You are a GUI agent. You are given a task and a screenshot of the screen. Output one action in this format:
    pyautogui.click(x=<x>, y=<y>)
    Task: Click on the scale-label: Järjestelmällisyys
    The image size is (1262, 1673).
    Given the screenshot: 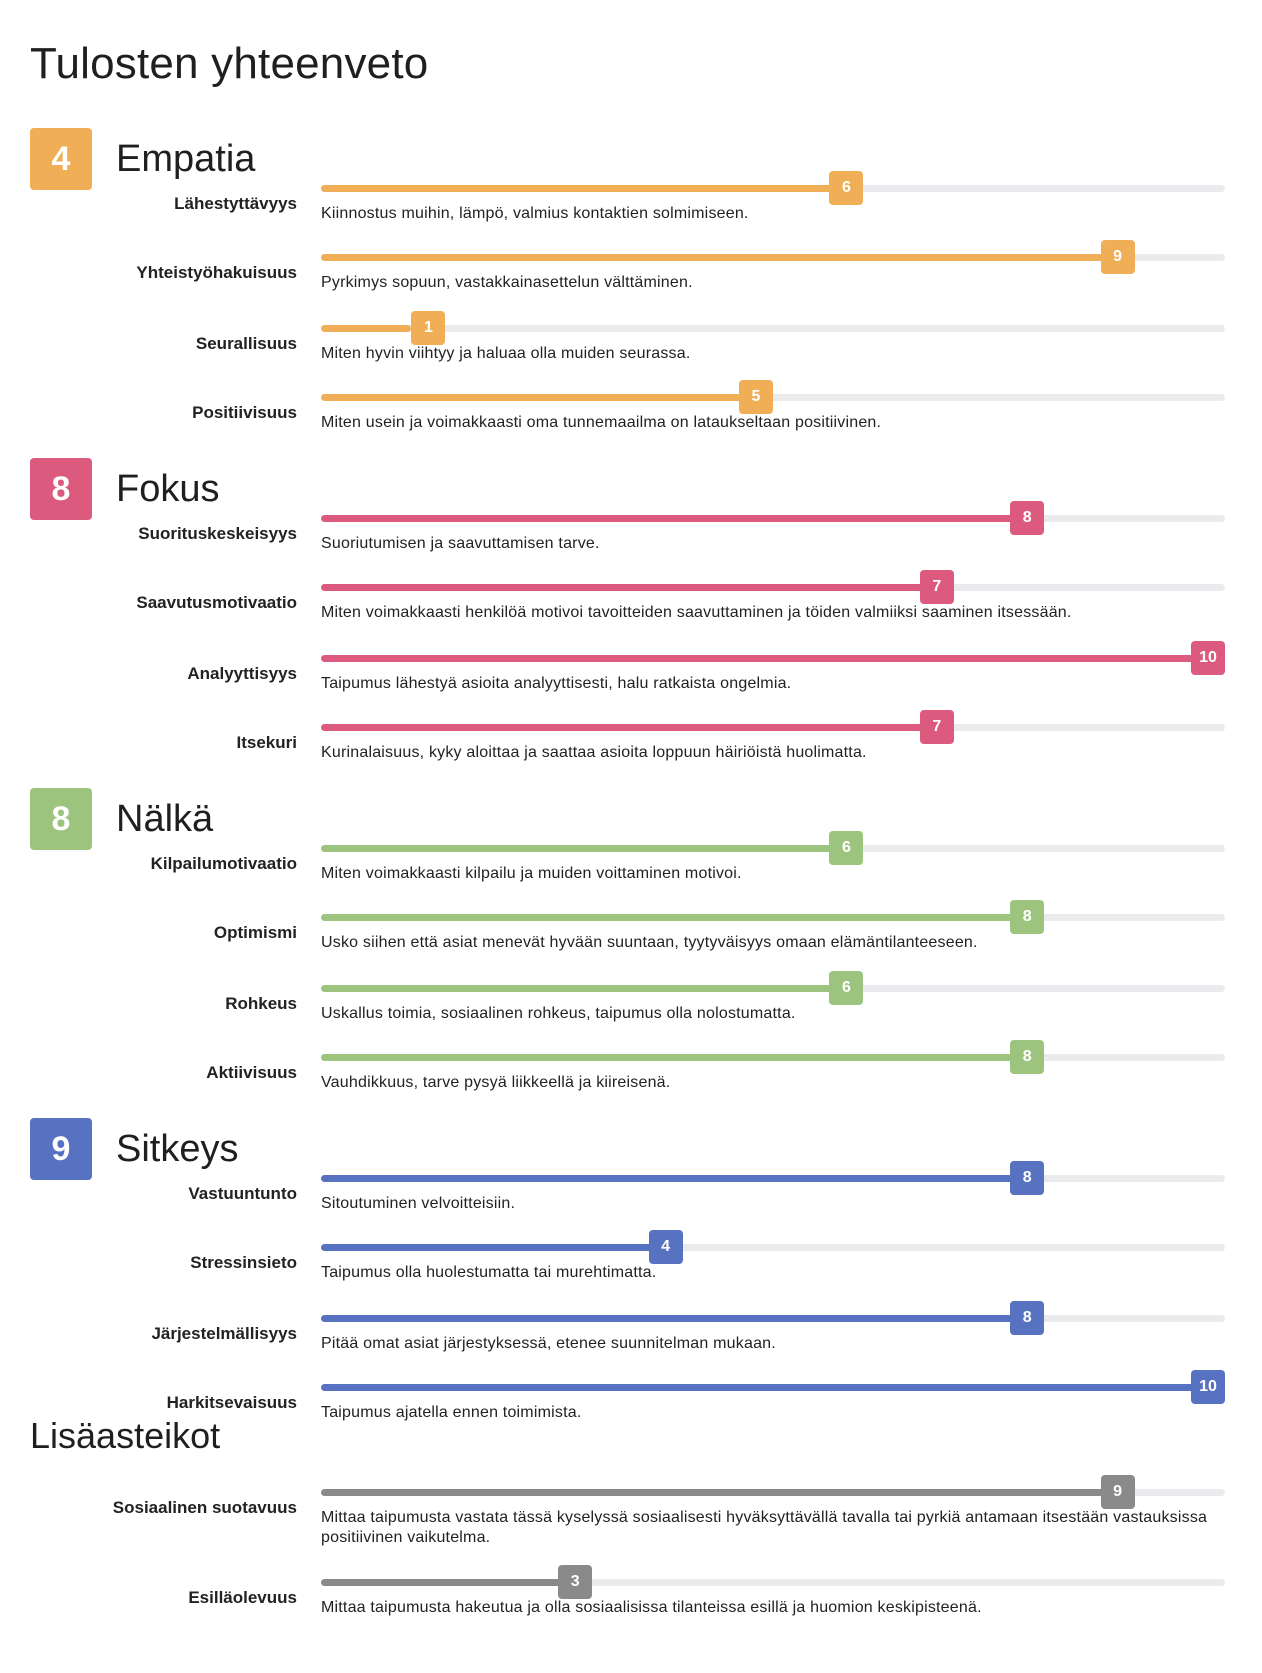 What is the action you would take?
    pyautogui.click(x=224, y=1333)
    